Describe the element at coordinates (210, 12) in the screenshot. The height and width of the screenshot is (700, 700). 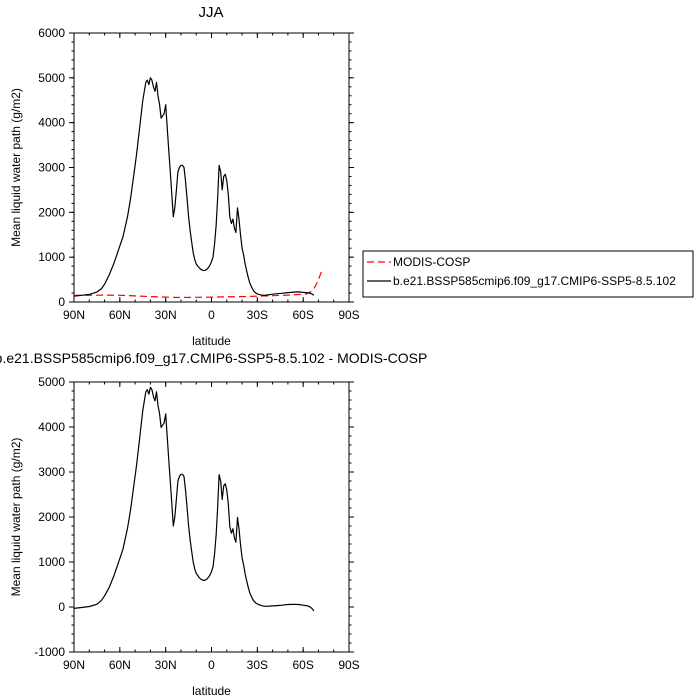
I see `chart-title: JJA` at that location.